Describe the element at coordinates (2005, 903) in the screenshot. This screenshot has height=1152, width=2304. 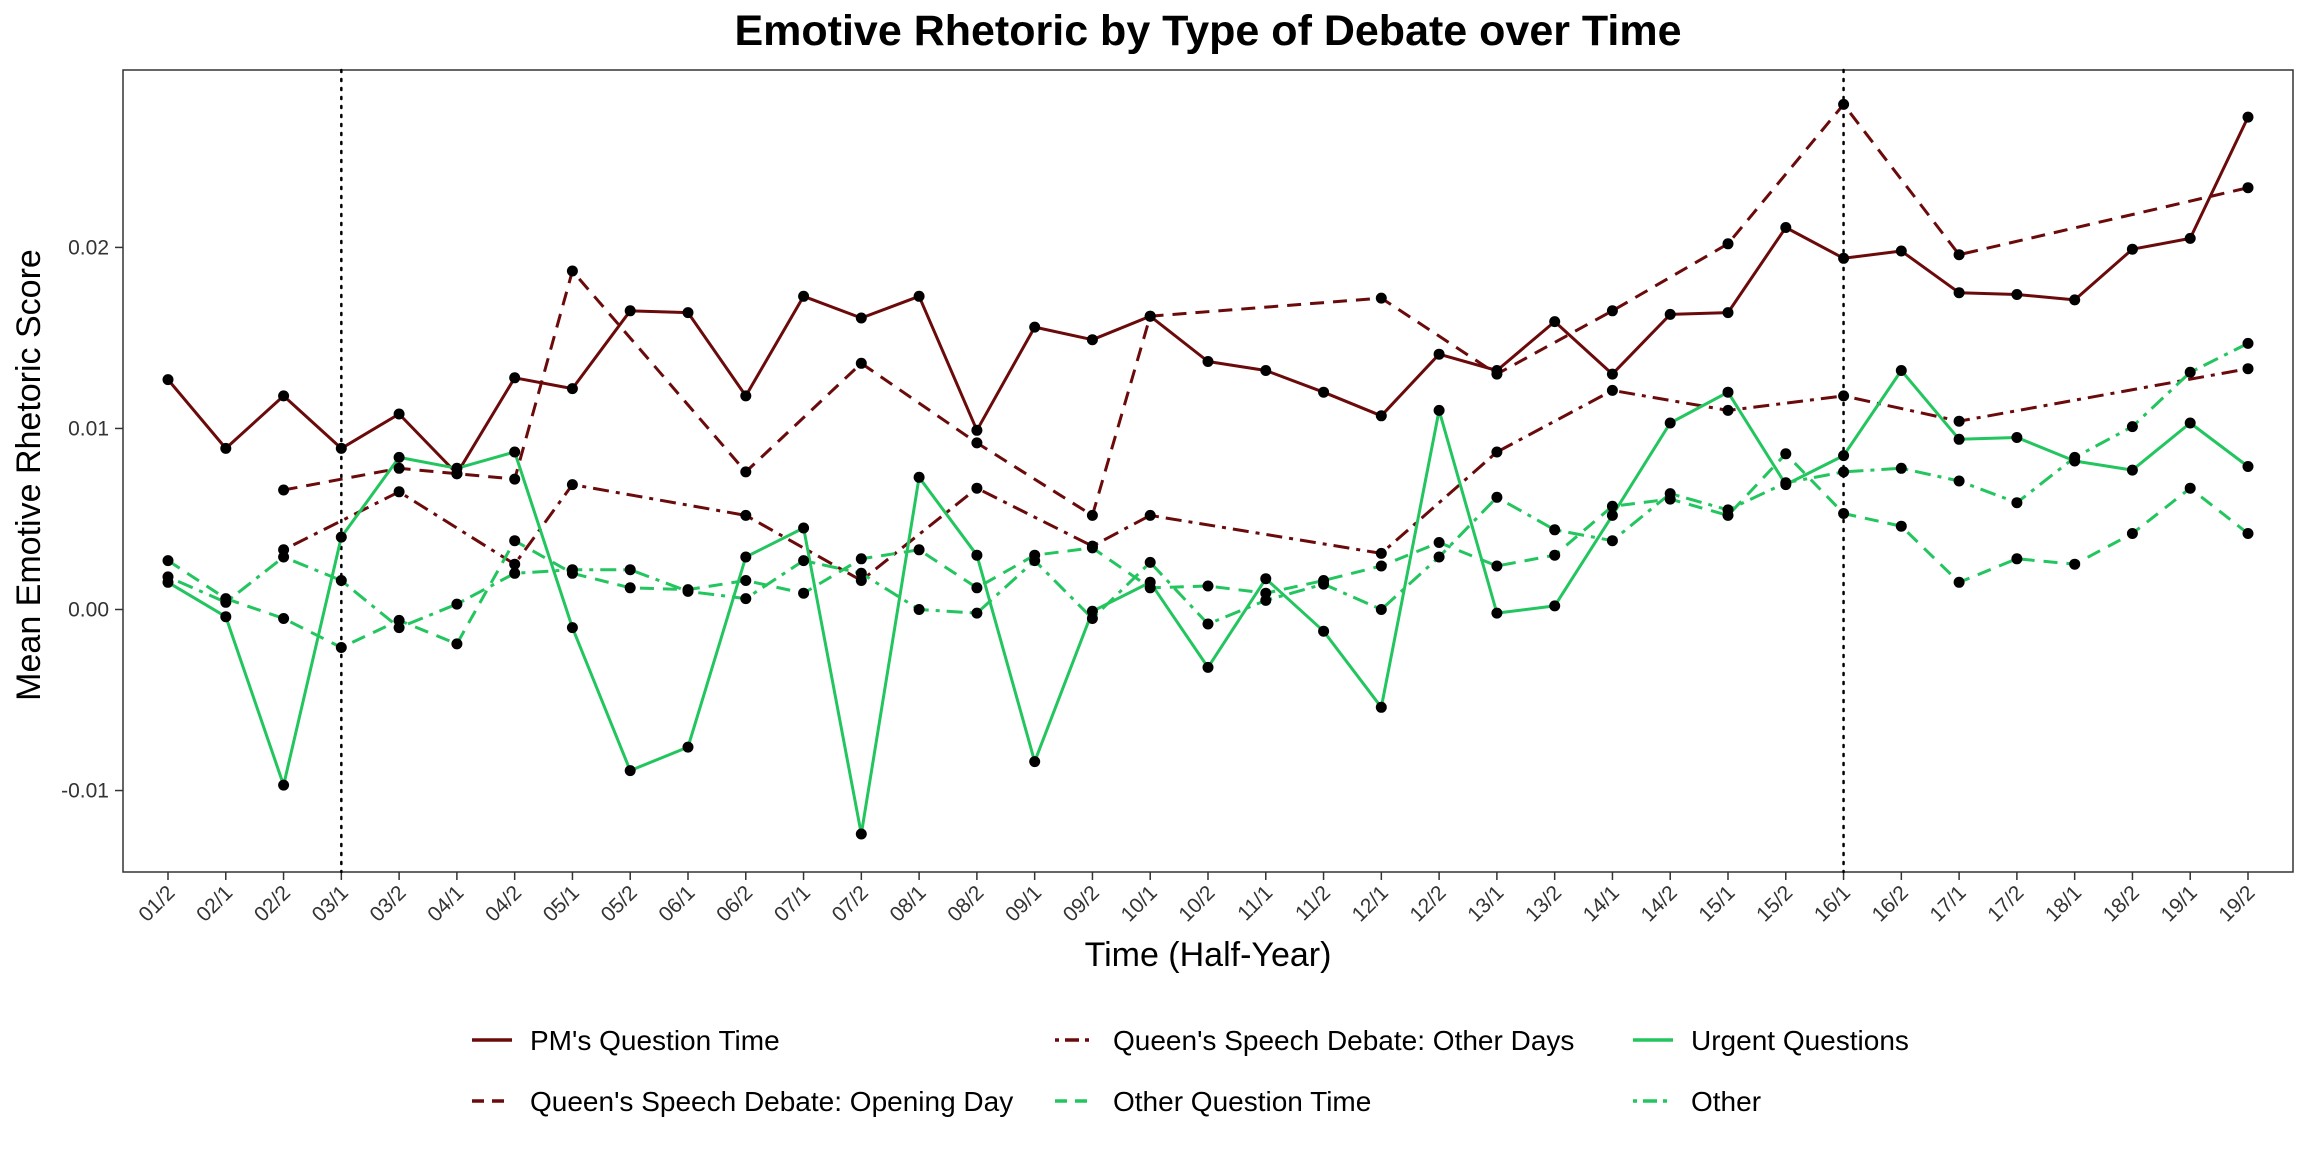
I see `x-tick-label: 17/2` at that location.